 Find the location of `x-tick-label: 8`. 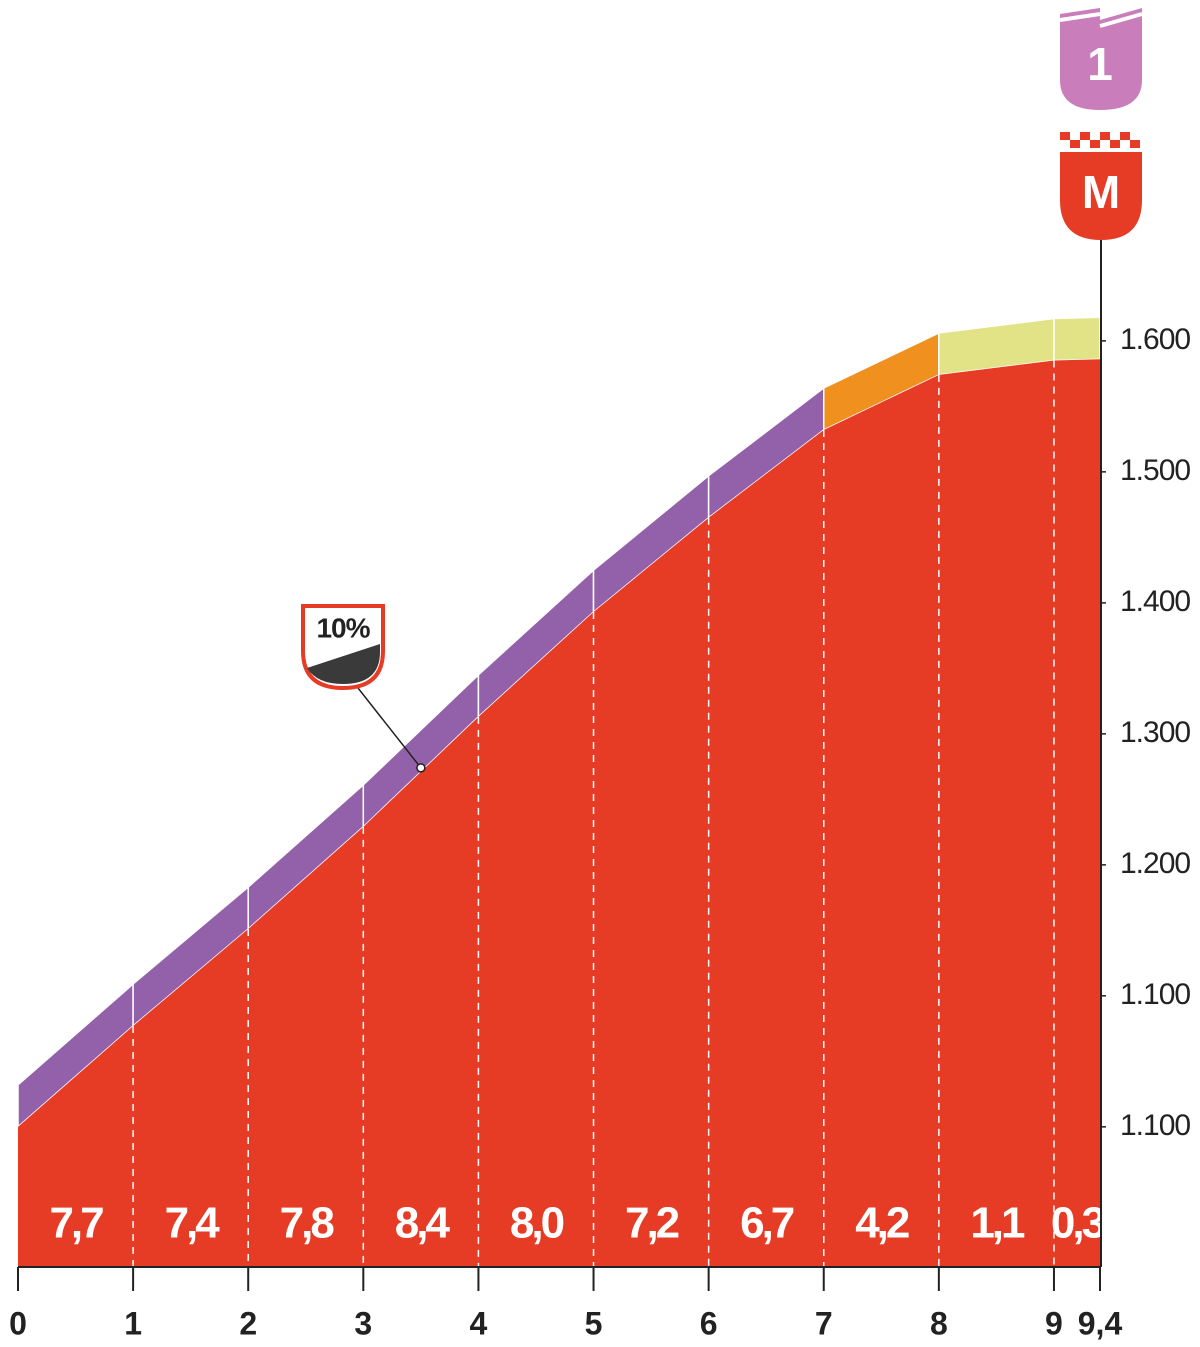

x-tick-label: 8 is located at coordinates (939, 1323).